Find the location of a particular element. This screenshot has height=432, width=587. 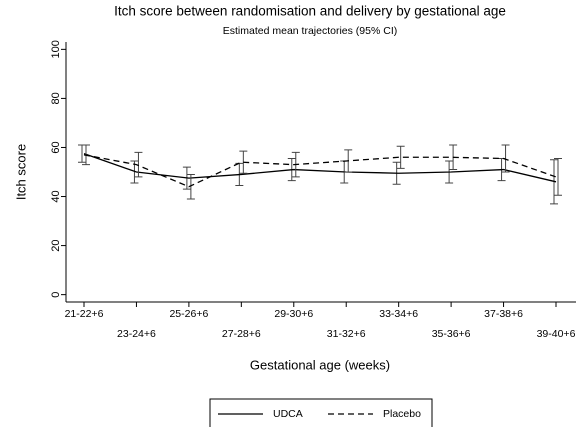

legend-label: Placebo is located at coordinates (402, 414).